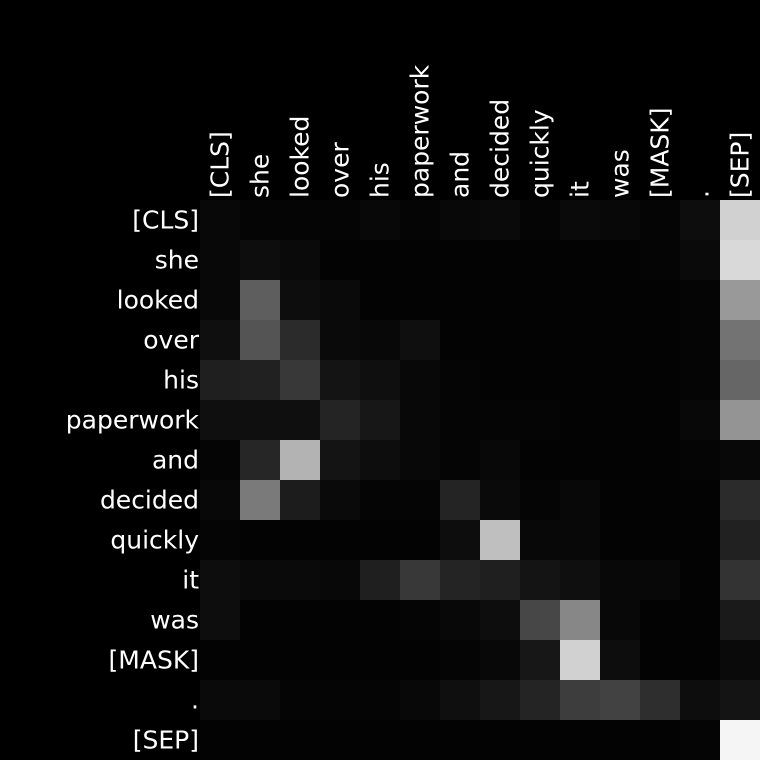 The width and height of the screenshot is (760, 760). Describe the element at coordinates (380, 460) in the screenshot. I see `heatmap-cell-r6-c4` at that location.